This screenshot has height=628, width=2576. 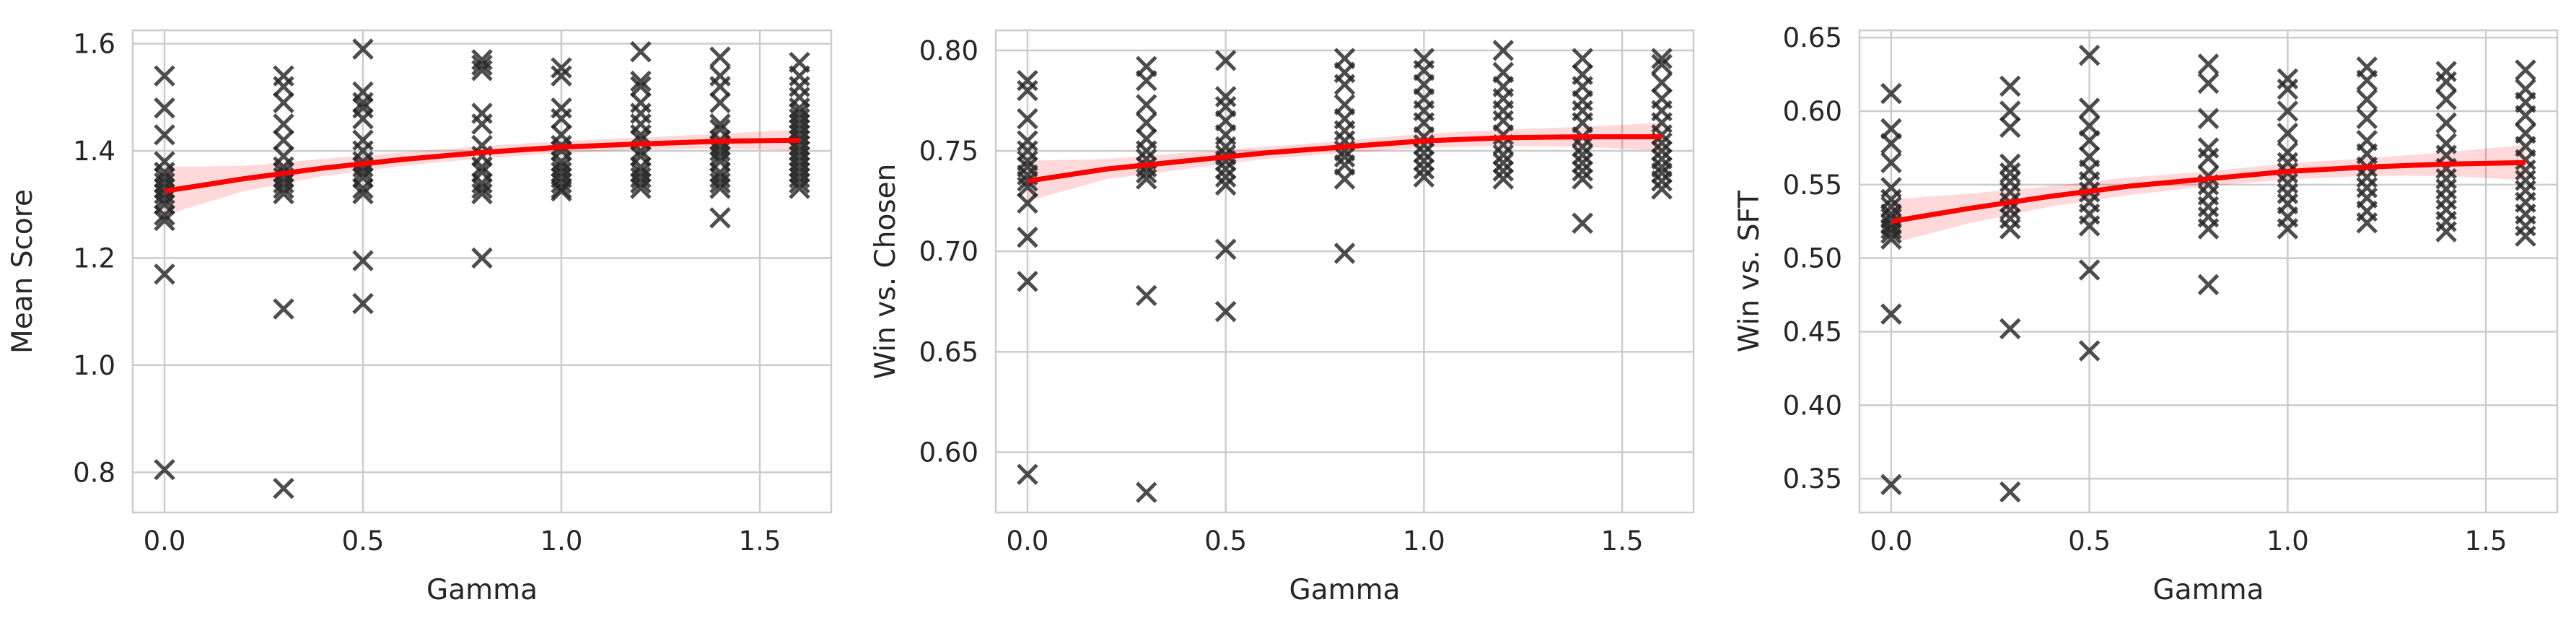 What do you see at coordinates (94, 44) in the screenshot?
I see `y-tick-label: 1.6` at bounding box center [94, 44].